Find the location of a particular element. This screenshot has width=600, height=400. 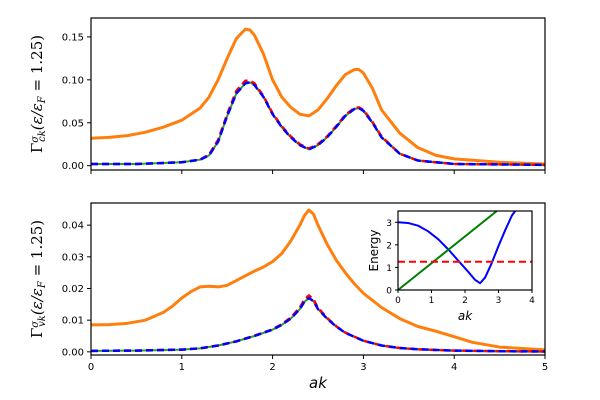

inset-y-axis-label: Energy is located at coordinates (374, 250).